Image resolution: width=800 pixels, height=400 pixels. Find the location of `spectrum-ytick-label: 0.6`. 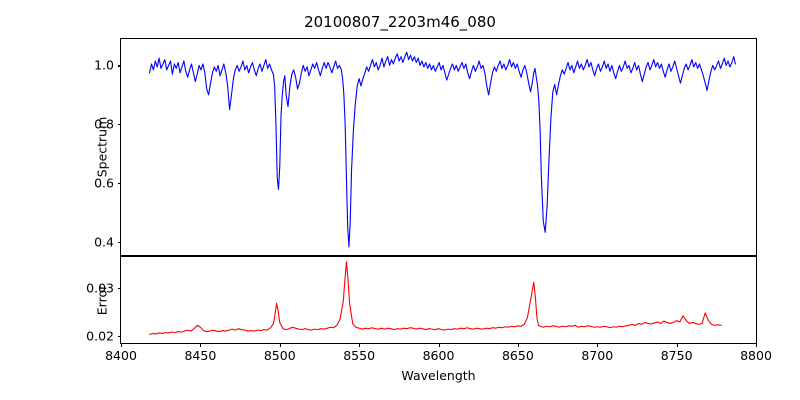

spectrum-ytick-label: 0.6 is located at coordinates (104, 183).